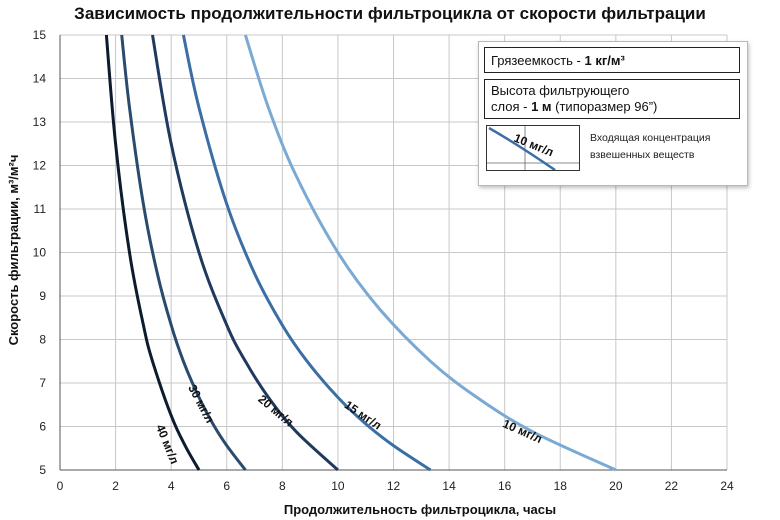  Describe the element at coordinates (394, 486) in the screenshot. I see `x-tick-label: 12` at that location.